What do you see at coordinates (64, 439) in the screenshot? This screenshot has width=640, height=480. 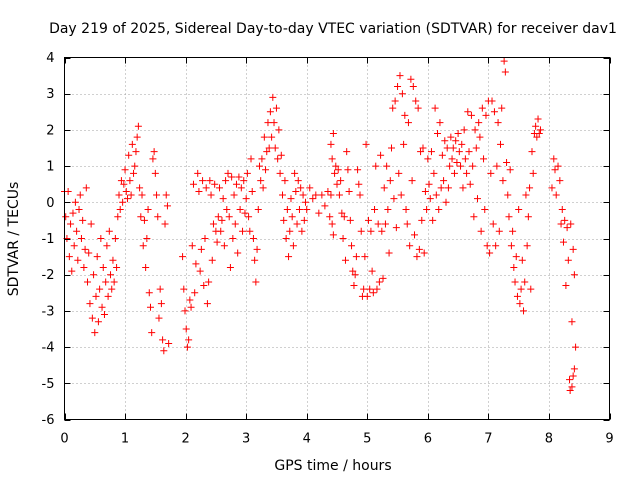 I see `x-tick-label: 0` at bounding box center [64, 439].